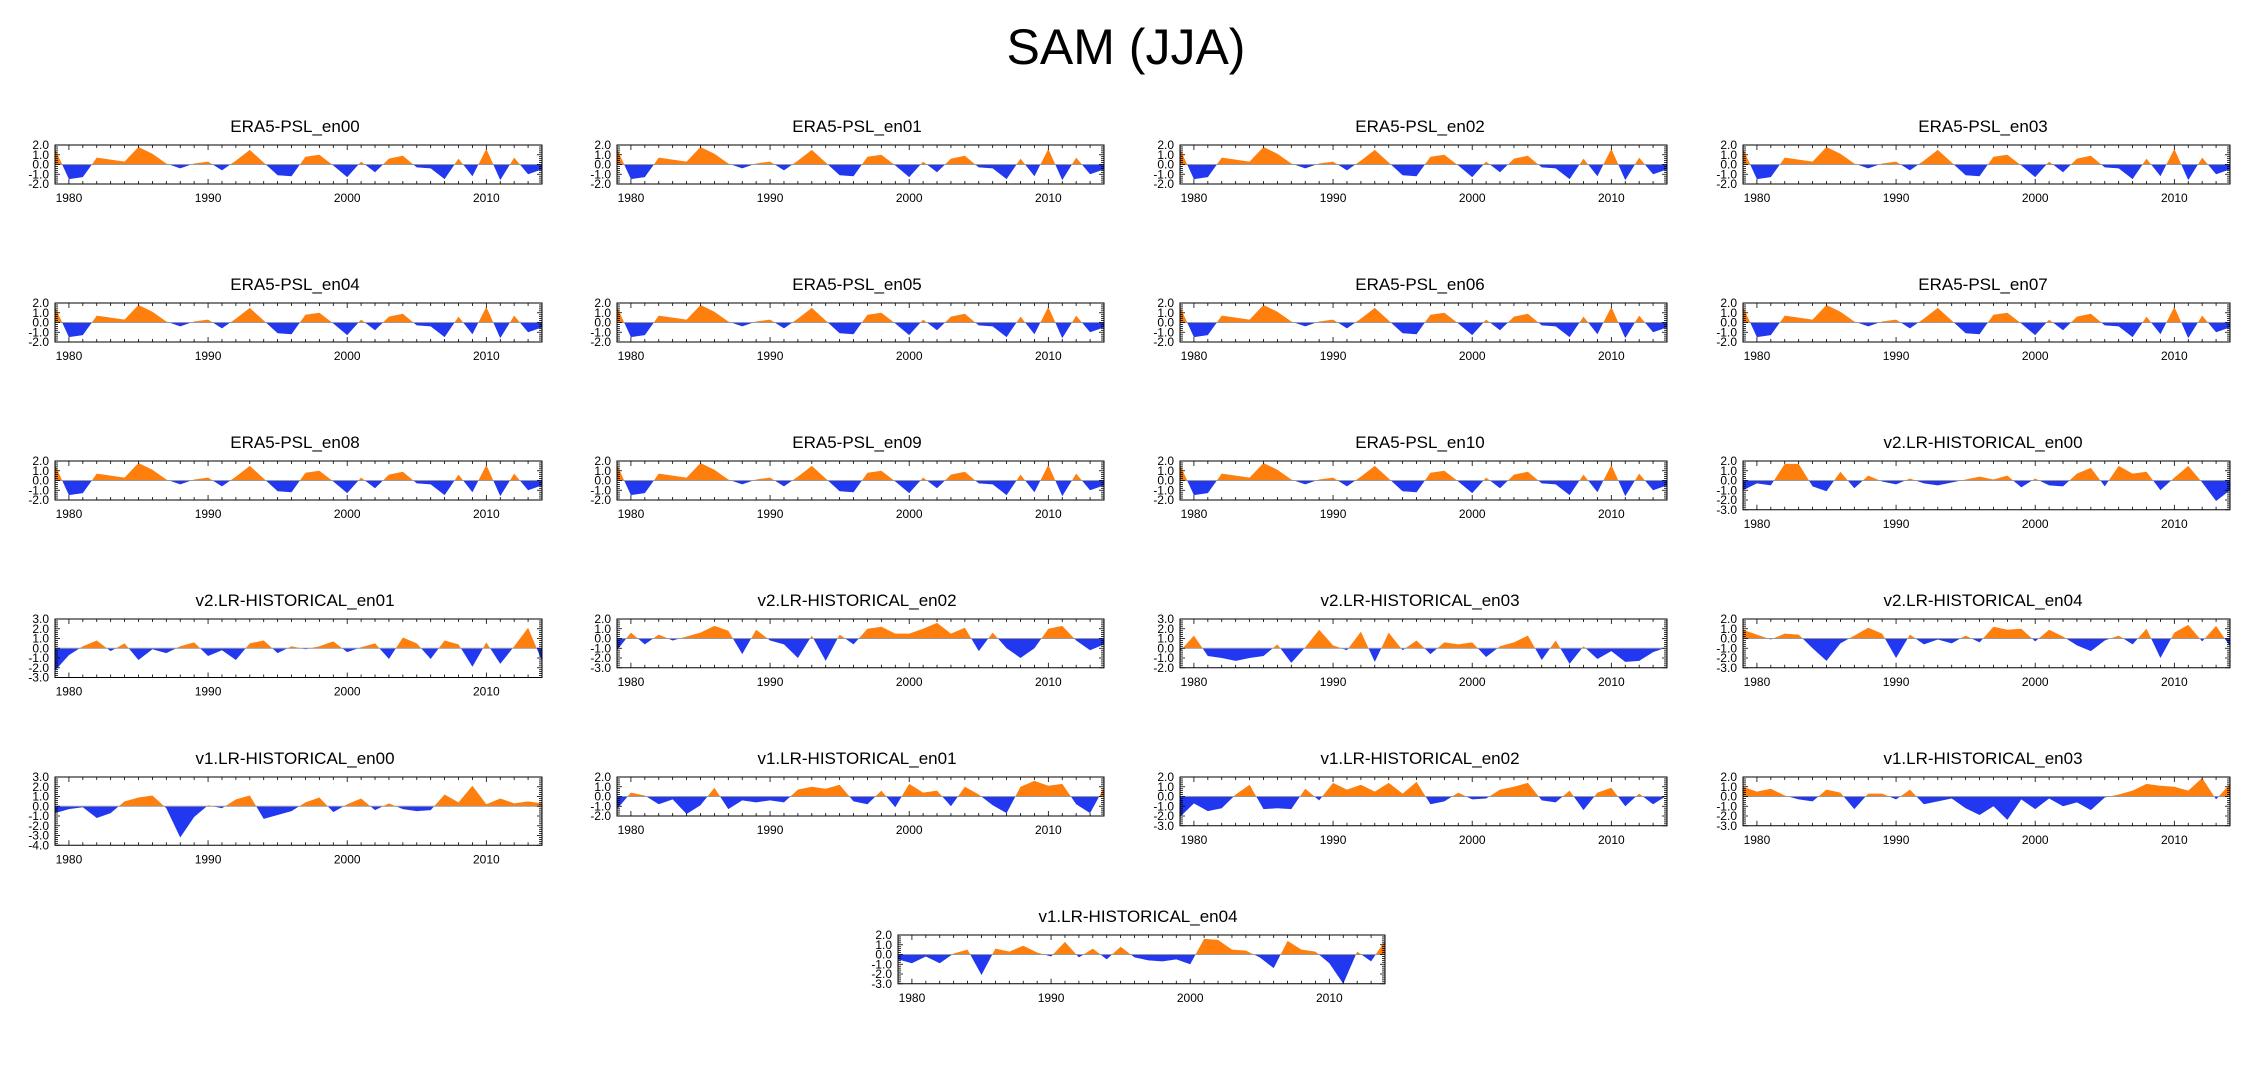  What do you see at coordinates (1983, 758) in the screenshot?
I see `panel-title: v1.LR-HISTORICAL_en03` at bounding box center [1983, 758].